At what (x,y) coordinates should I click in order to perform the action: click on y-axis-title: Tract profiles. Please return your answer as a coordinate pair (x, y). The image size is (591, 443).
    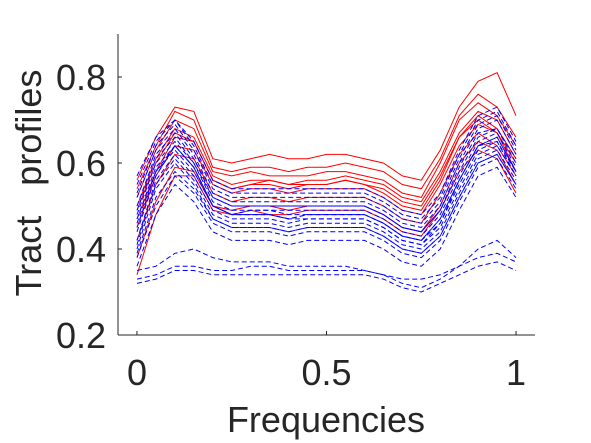
    Looking at the image, I should click on (28, 183).